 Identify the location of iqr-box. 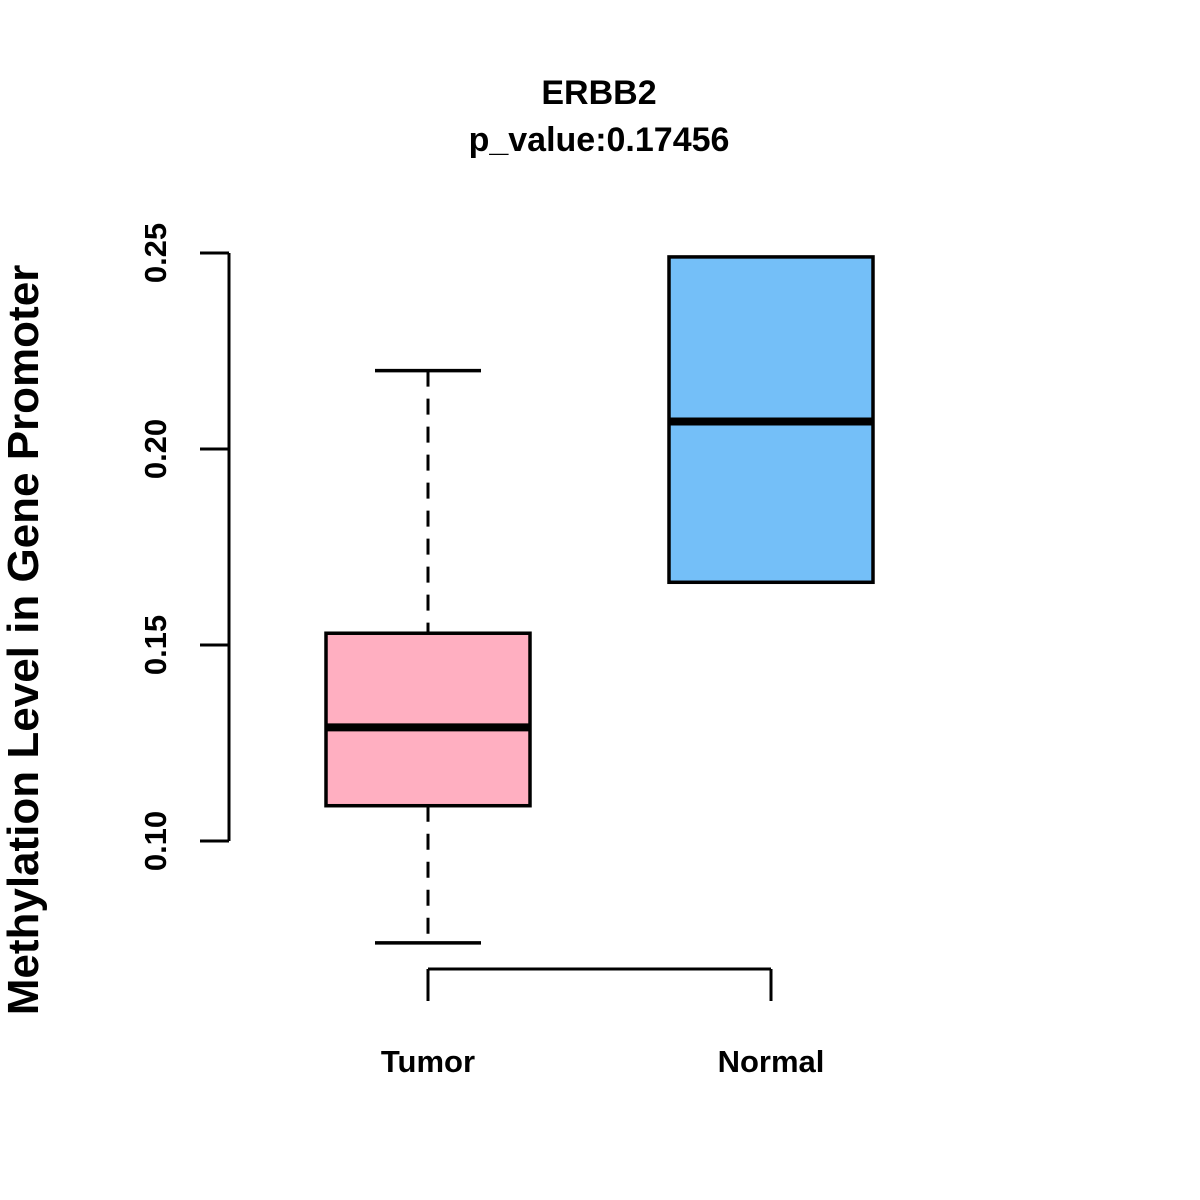
(428, 719).